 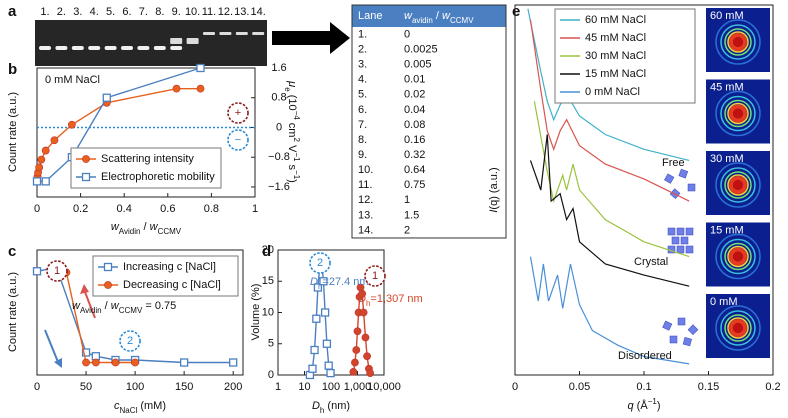 I want to click on table-cell: 8., so click(x=362, y=140).